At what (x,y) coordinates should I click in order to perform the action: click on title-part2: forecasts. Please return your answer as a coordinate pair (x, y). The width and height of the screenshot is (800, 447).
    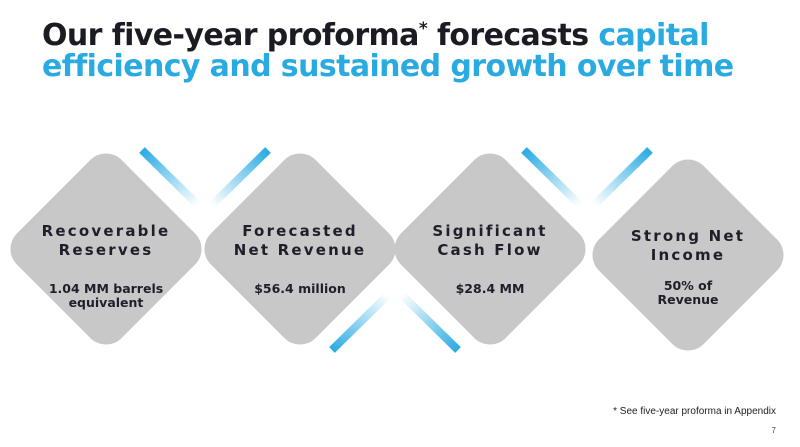
    Looking at the image, I should click on (513, 35).